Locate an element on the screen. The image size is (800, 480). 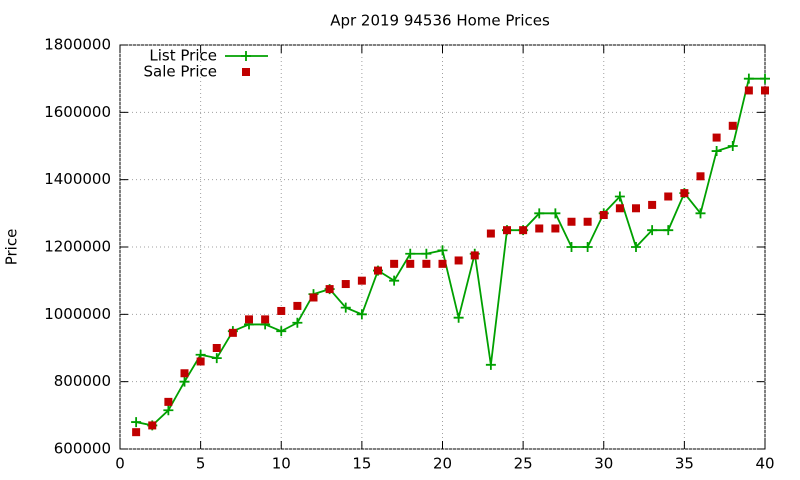
legend-label: Sale Price is located at coordinates (180, 72).